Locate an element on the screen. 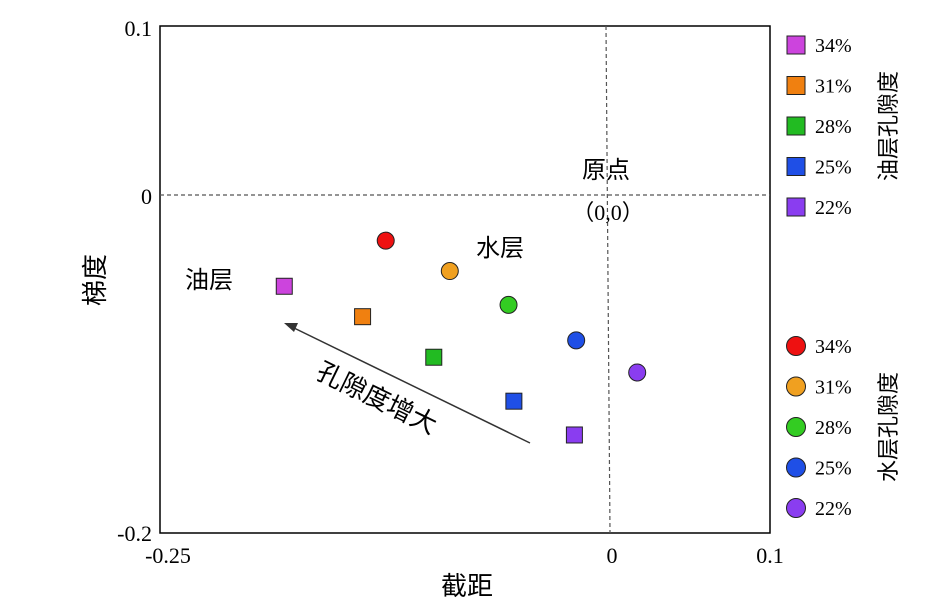 The image size is (945, 614). water-layer-label: 水层 is located at coordinates (500, 248).